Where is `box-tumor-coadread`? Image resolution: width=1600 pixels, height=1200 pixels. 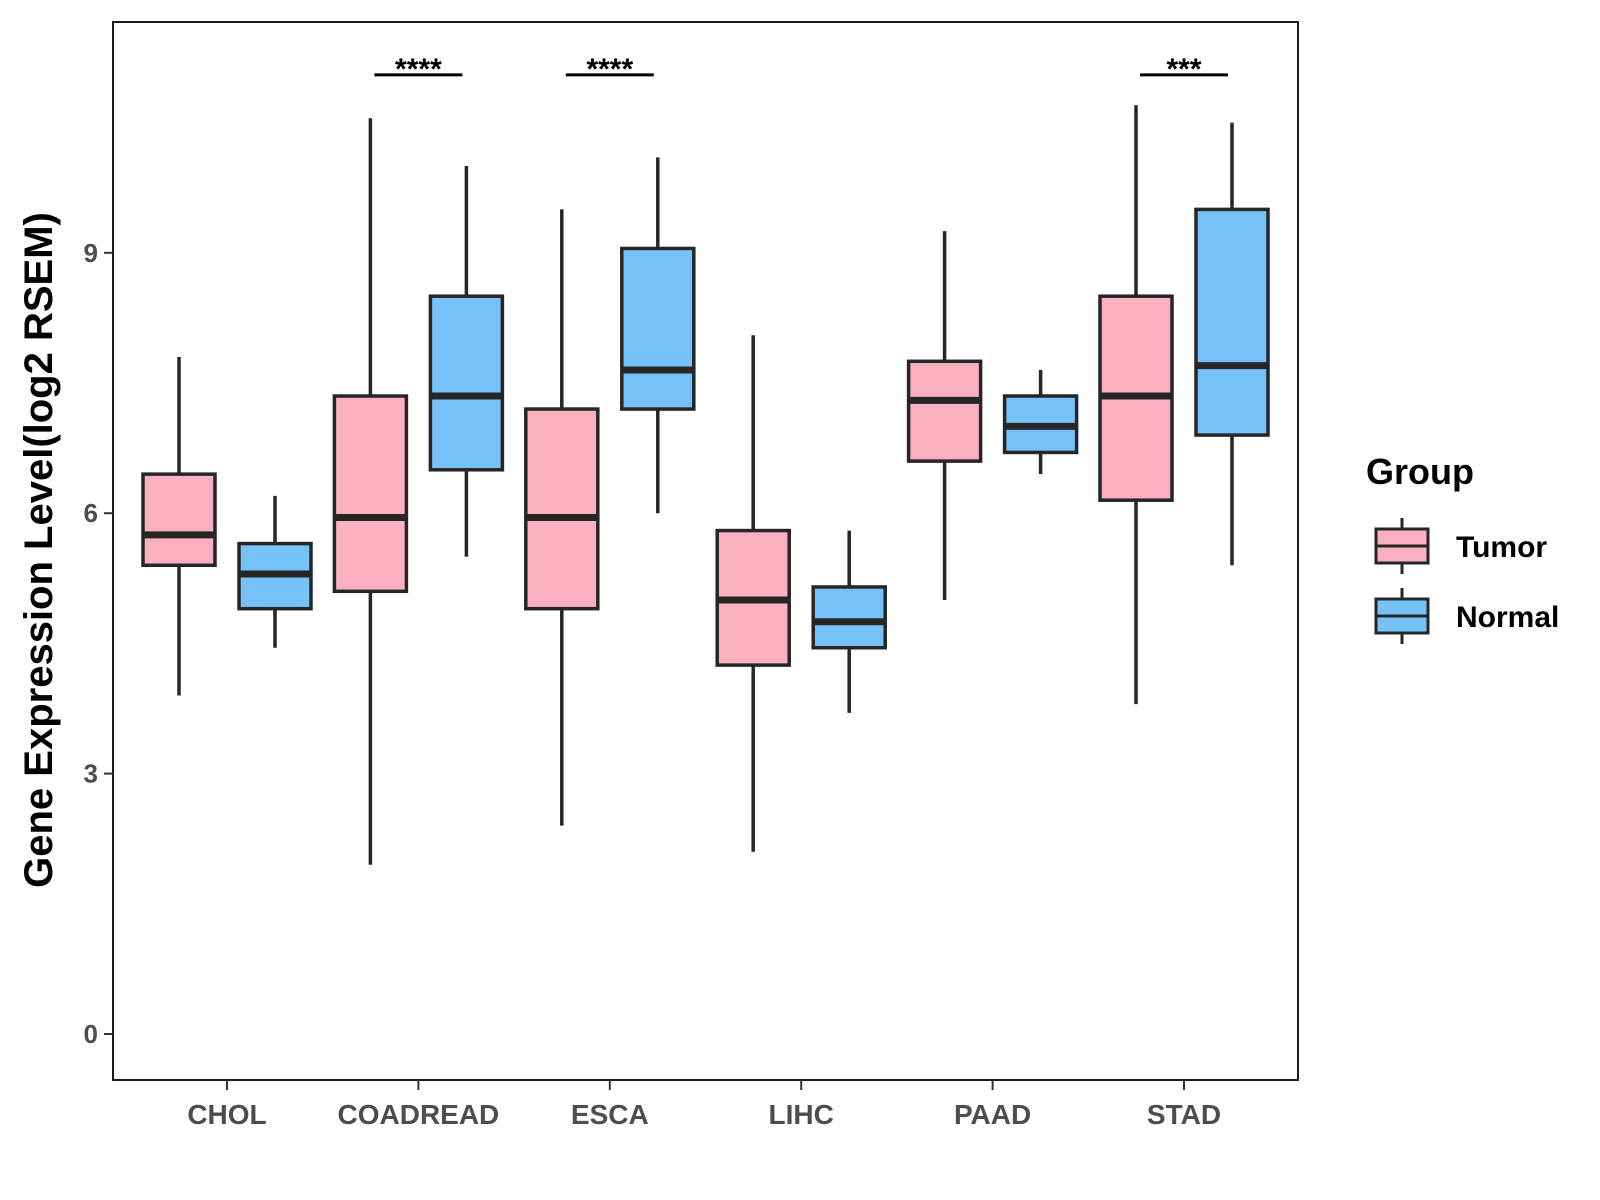 box-tumor-coadread is located at coordinates (370, 491).